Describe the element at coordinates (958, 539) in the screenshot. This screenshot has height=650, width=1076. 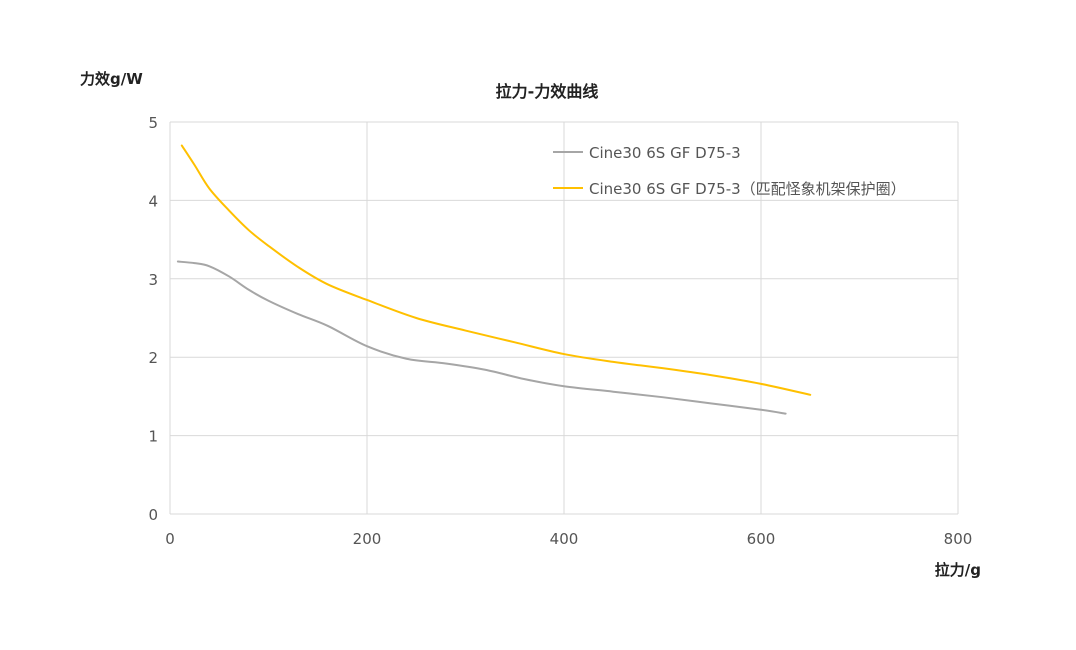
I see `x-tick-label: 800` at that location.